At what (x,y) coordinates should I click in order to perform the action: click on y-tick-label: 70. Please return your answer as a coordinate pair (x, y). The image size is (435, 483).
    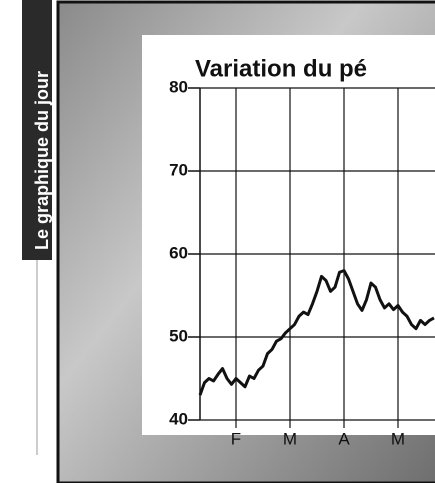
    Looking at the image, I should click on (178, 169).